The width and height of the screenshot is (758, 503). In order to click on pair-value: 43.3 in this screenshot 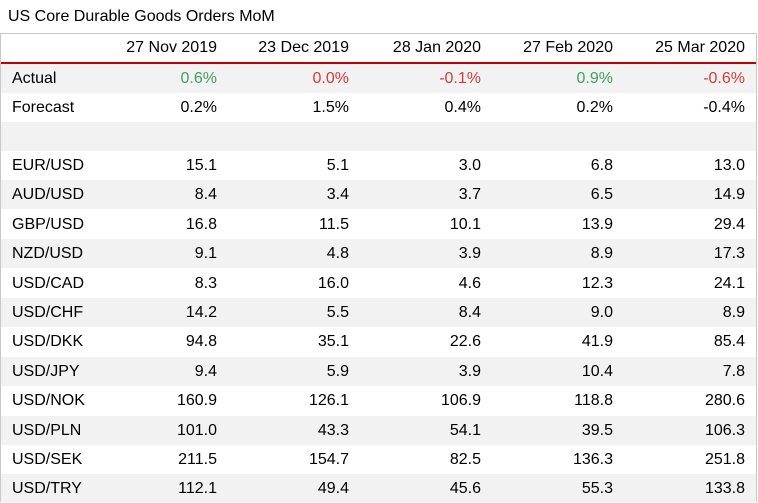, I will do `click(333, 430)`.